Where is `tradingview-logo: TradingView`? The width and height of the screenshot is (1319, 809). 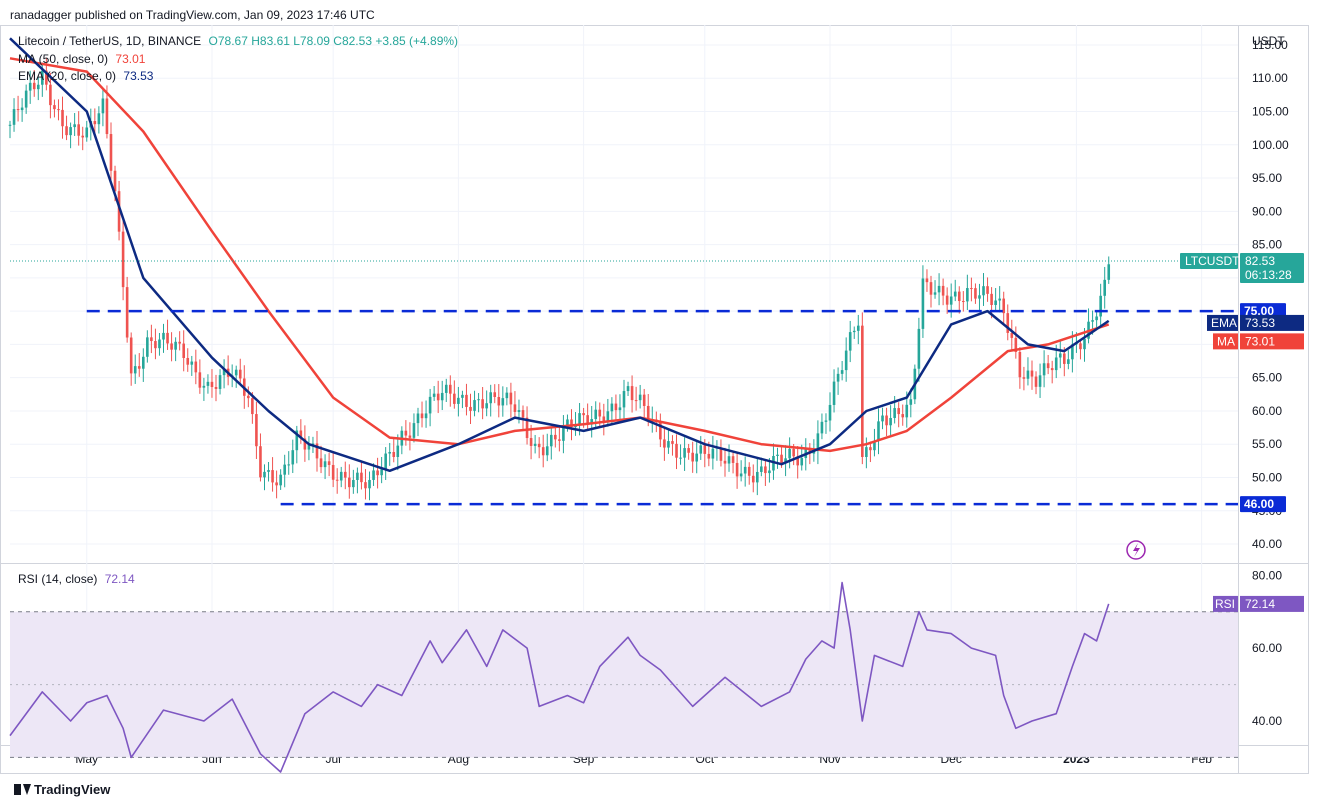 tradingview-logo: TradingView is located at coordinates (62, 789).